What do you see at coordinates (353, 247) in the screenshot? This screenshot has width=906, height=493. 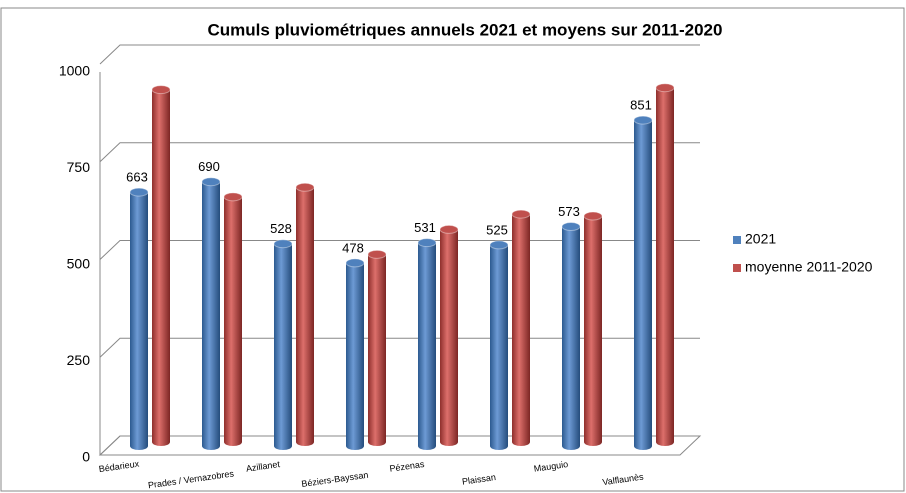 I see `value-label: 478` at bounding box center [353, 247].